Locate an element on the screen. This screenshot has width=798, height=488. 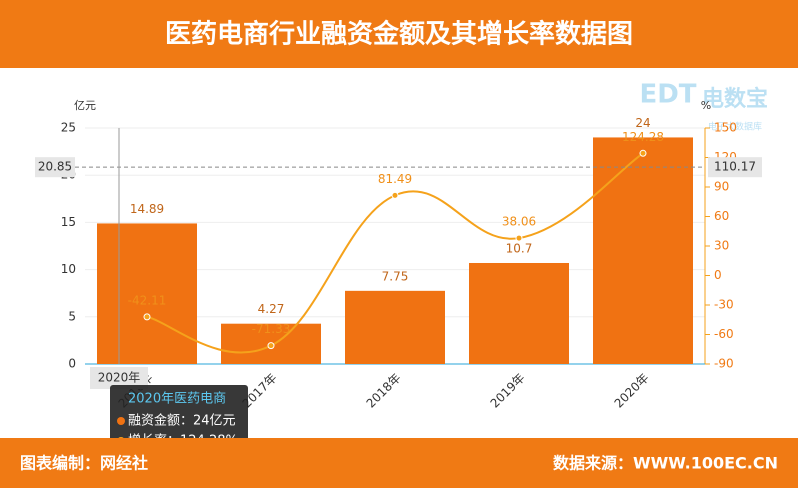
bar-value-label: 24 is located at coordinates (642, 123).